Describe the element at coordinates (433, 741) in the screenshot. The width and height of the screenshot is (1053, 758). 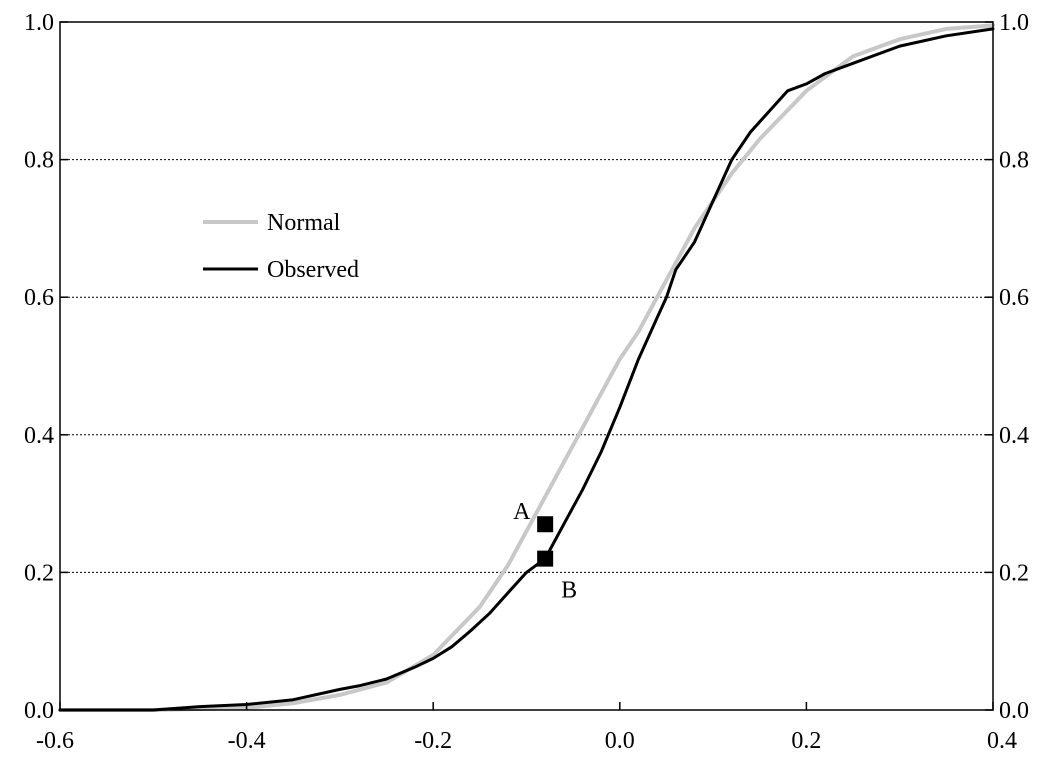
I see `x-tick-label: -0.2` at that location.